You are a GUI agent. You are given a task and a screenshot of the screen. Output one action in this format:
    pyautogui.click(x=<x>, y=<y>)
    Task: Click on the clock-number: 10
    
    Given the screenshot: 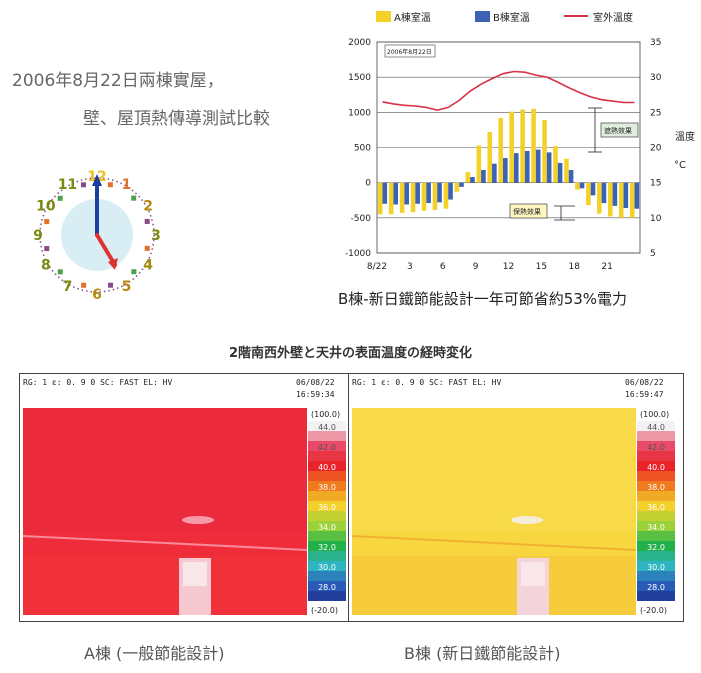 What is the action you would take?
    pyautogui.click(x=46, y=207)
    